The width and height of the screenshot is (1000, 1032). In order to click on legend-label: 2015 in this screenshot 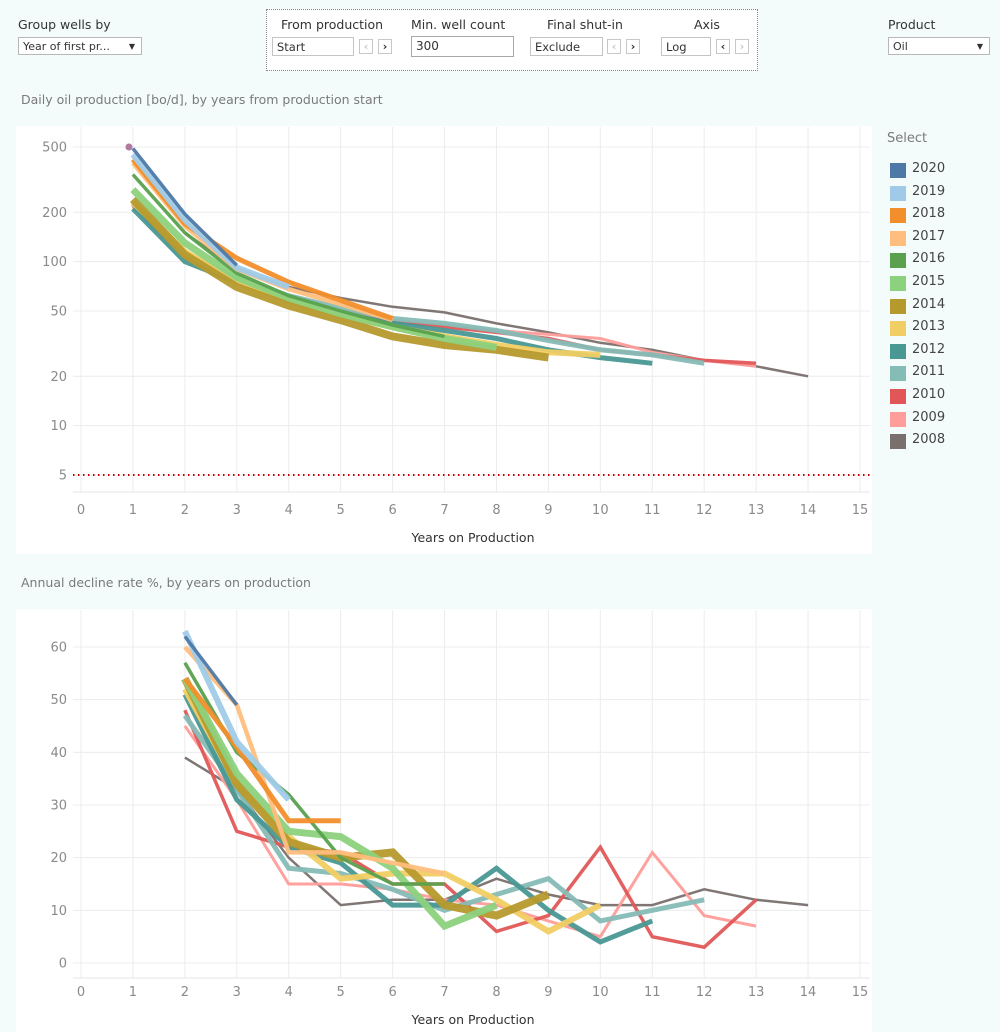, I will do `click(929, 281)`.